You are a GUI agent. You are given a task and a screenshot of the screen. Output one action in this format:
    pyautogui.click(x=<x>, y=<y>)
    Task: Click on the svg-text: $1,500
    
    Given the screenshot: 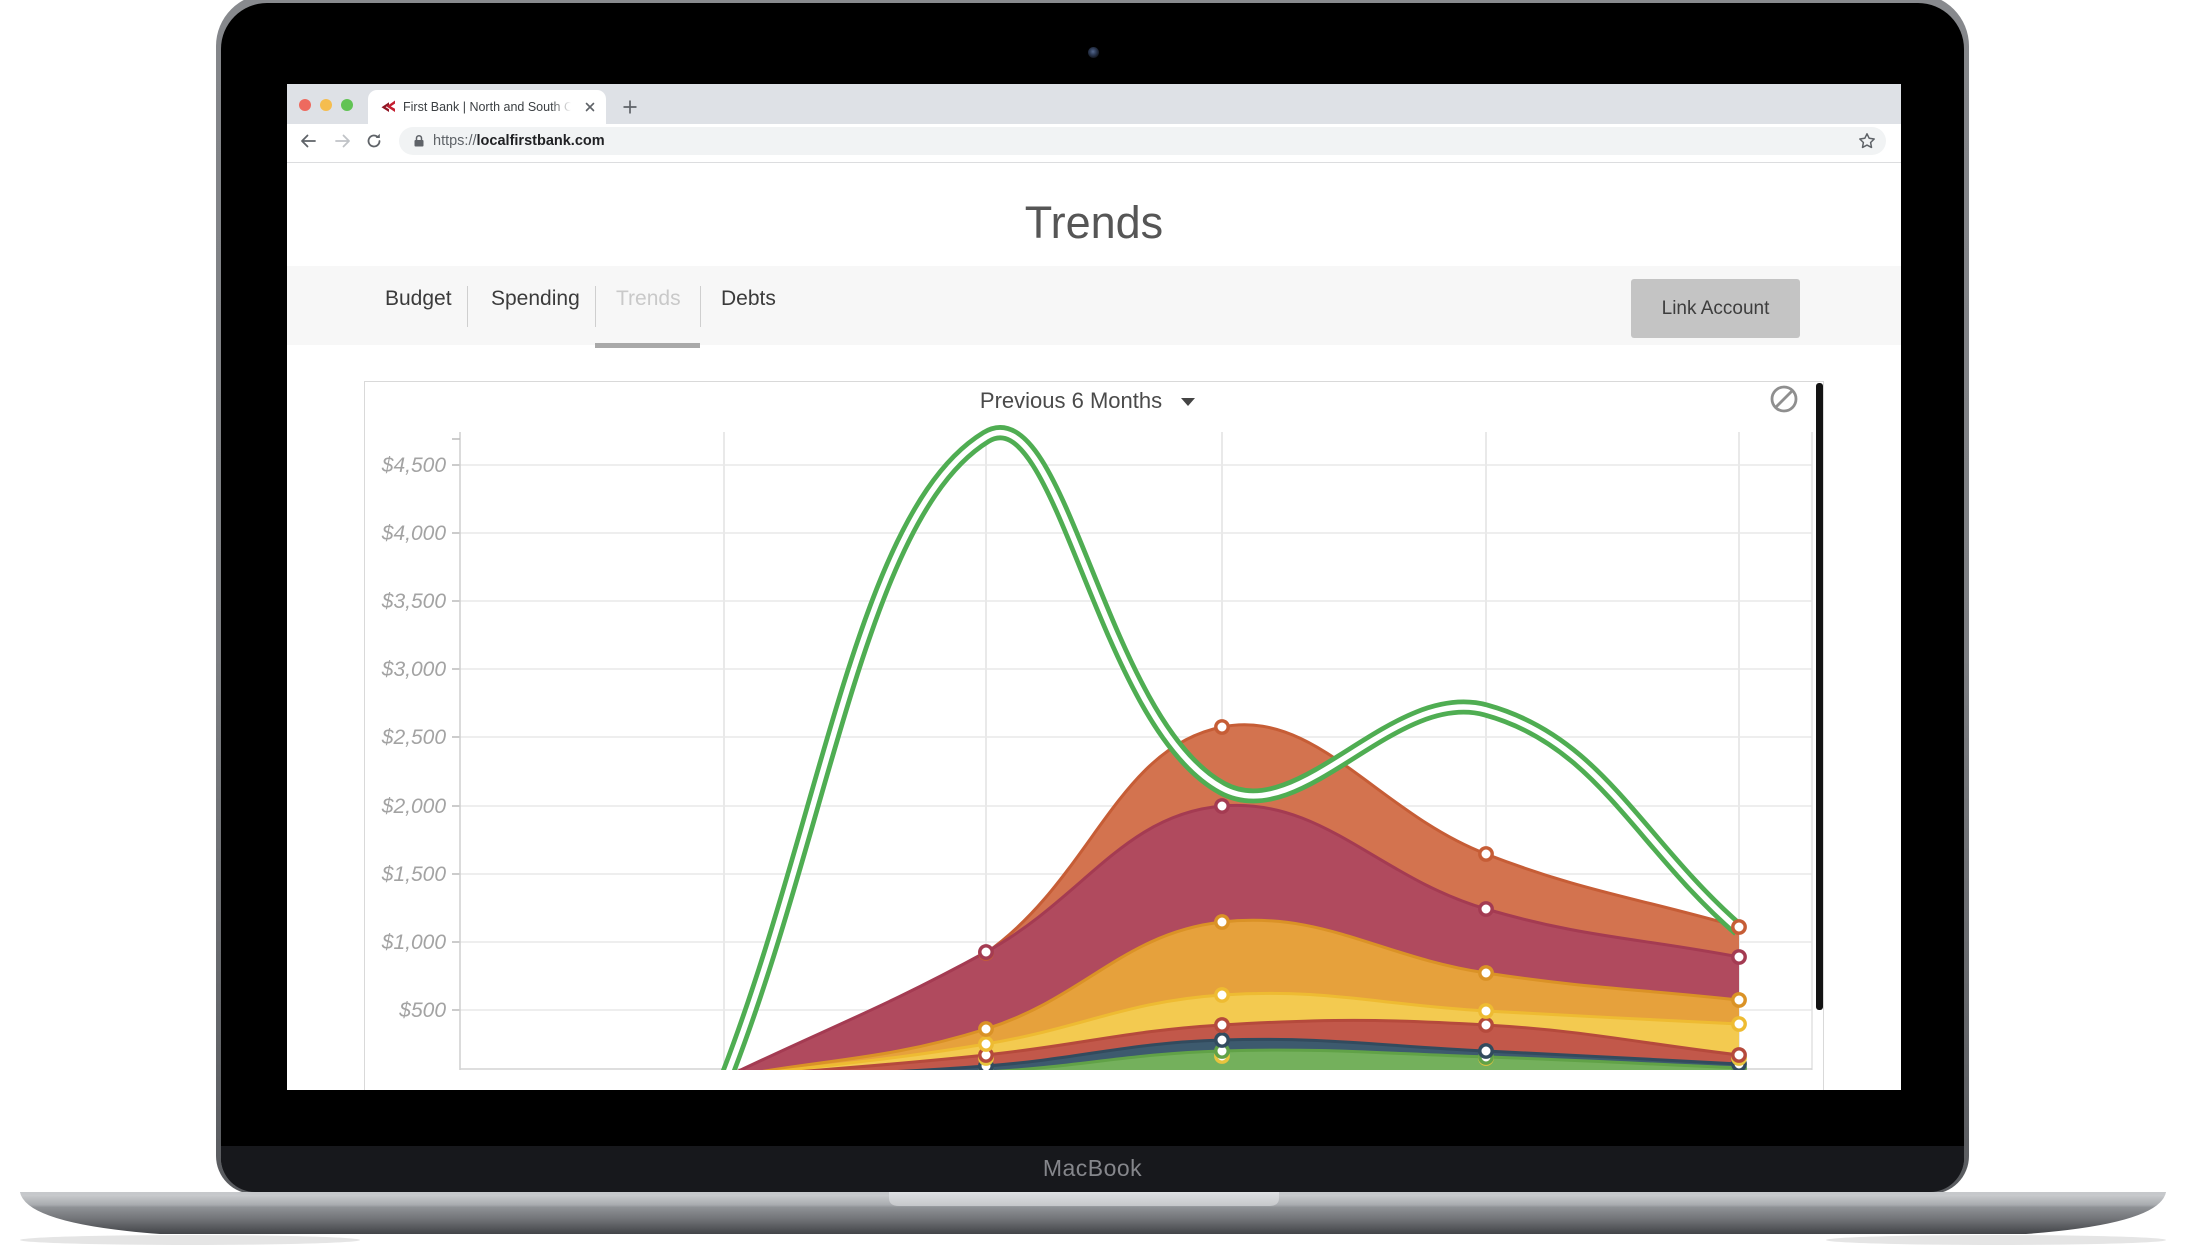 What is the action you would take?
    pyautogui.click(x=414, y=874)
    